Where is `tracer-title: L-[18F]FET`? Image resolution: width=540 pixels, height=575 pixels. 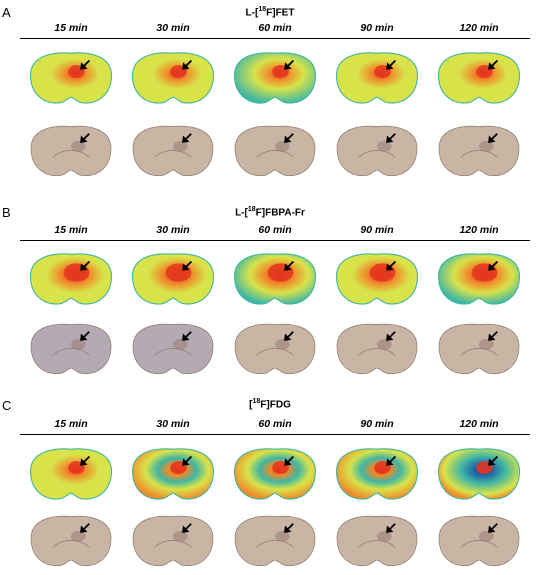 tracer-title: L-[18F]FET is located at coordinates (270, 12).